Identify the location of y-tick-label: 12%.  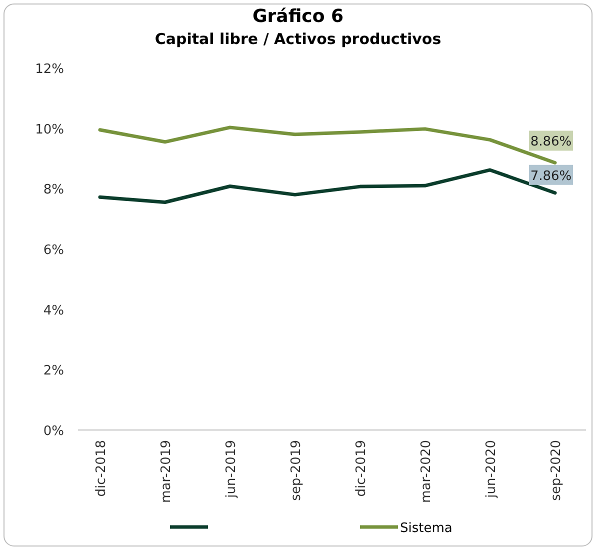
(49, 69).